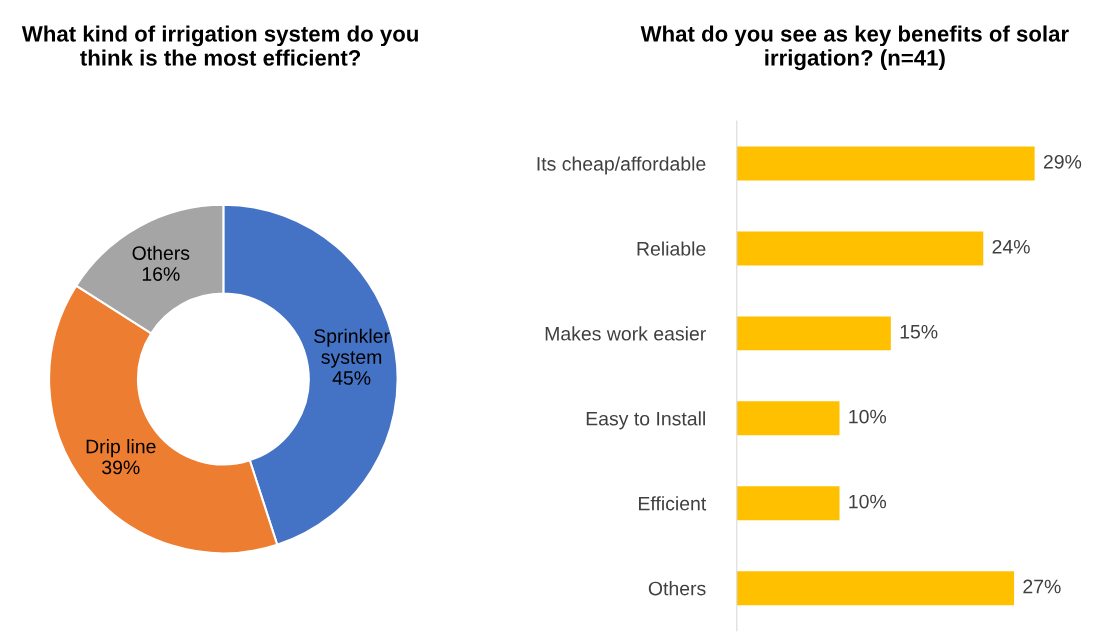  I want to click on slice-label: Others, so click(161, 252).